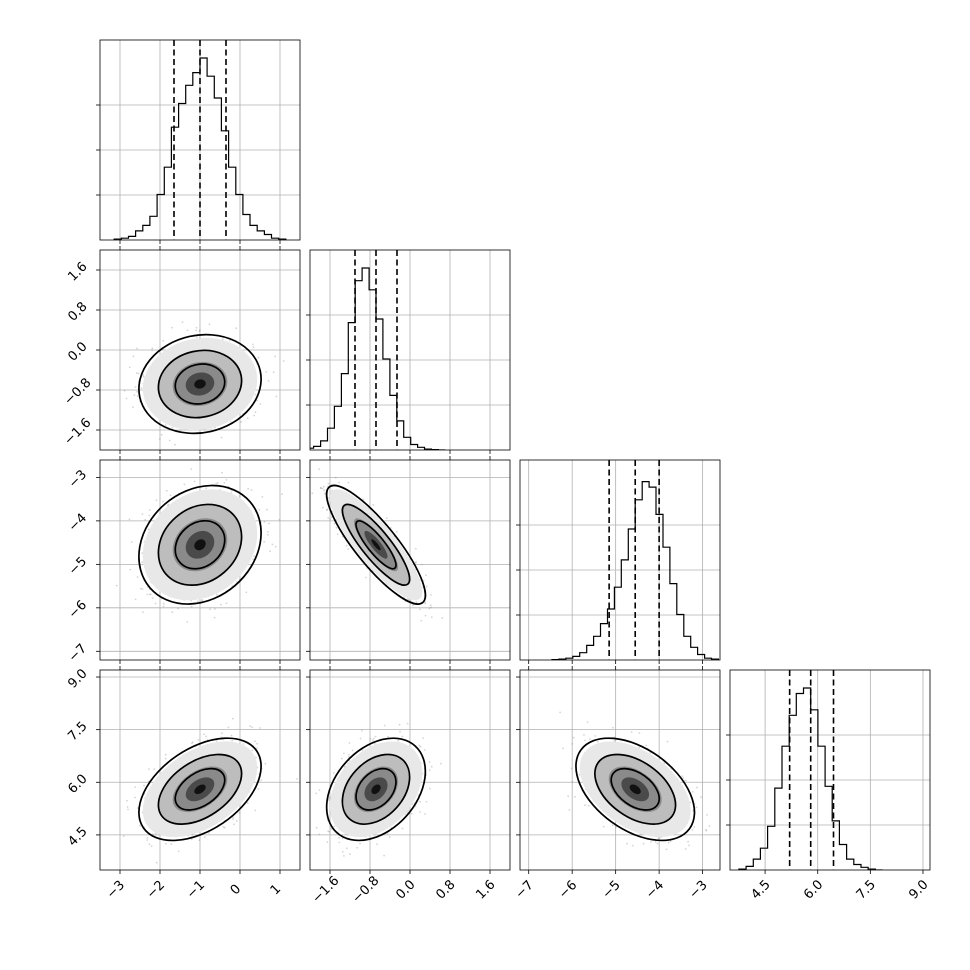 The image size is (970, 970). Describe the element at coordinates (77, 351) in the screenshot. I see `y-tick-label: 0.0` at that location.